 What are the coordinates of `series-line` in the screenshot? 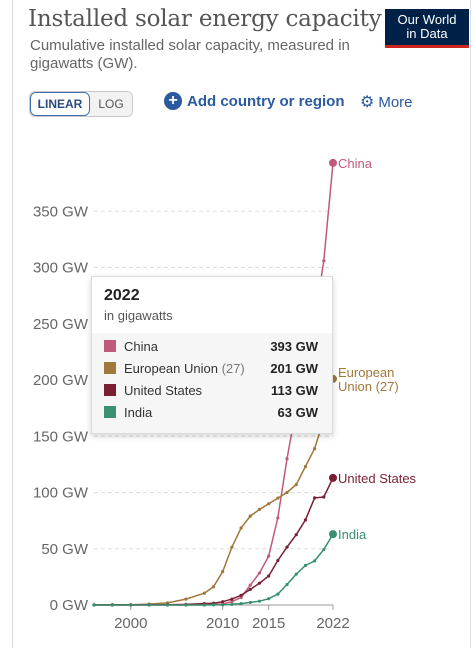 It's located at (214, 569).